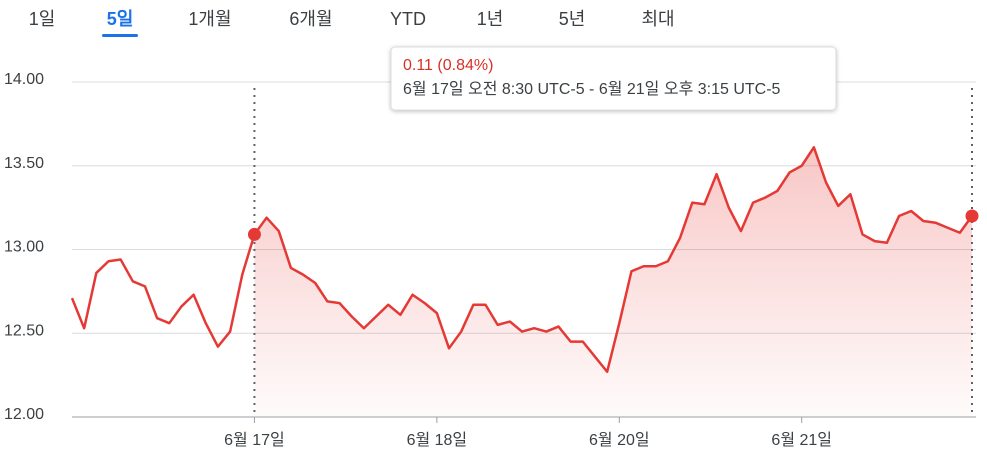  What do you see at coordinates (24, 79) in the screenshot?
I see `y-tick-label: 14.00` at bounding box center [24, 79].